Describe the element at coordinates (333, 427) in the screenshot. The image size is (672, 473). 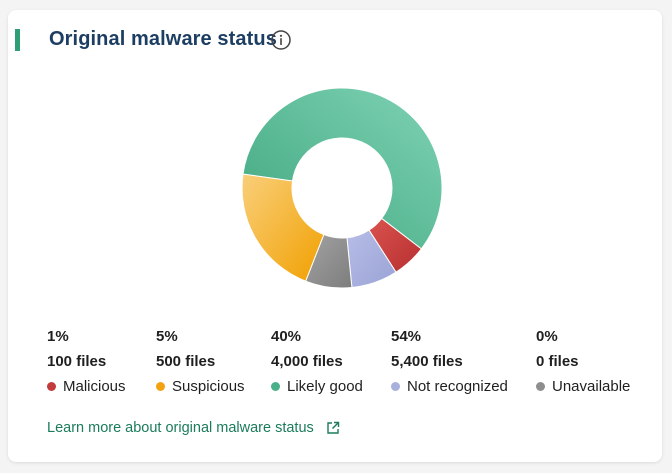
I see `external-link-icon` at that location.